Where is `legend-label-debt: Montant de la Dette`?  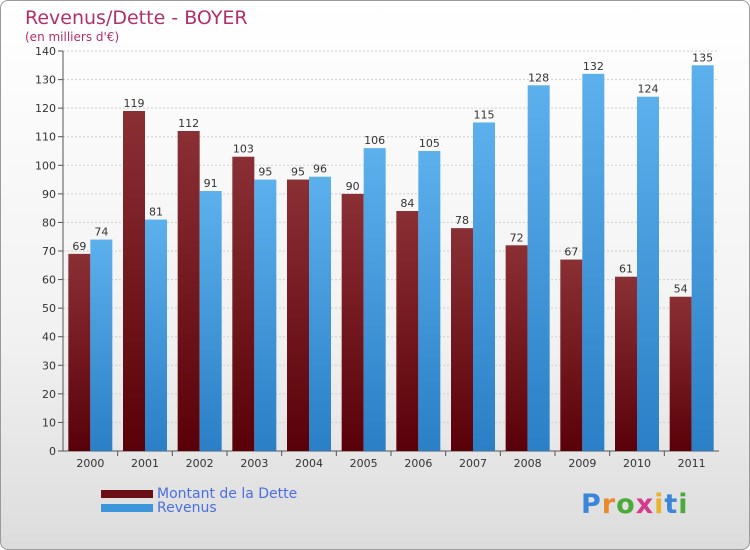 legend-label-debt: Montant de la Dette is located at coordinates (227, 494).